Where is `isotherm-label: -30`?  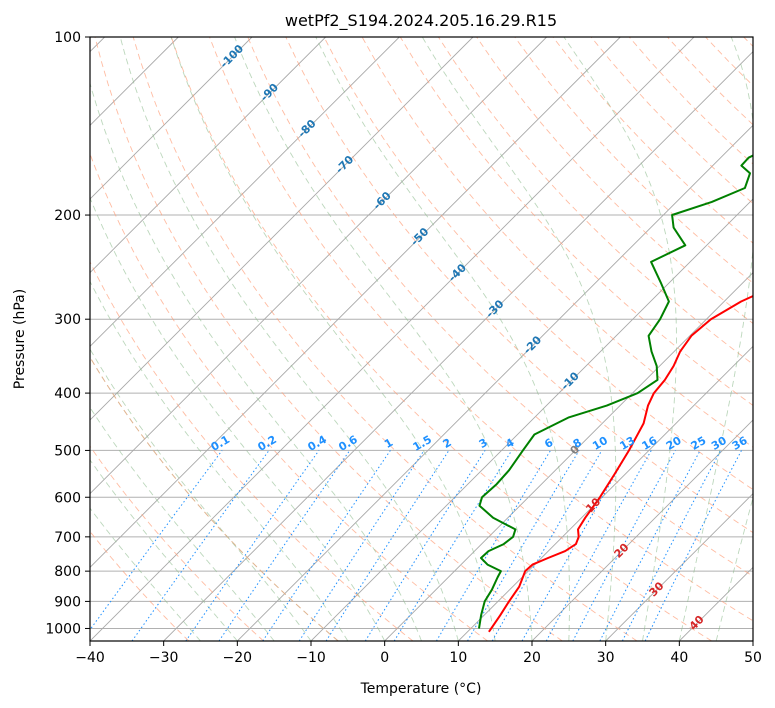 isotherm-label: -30 is located at coordinates (494, 308).